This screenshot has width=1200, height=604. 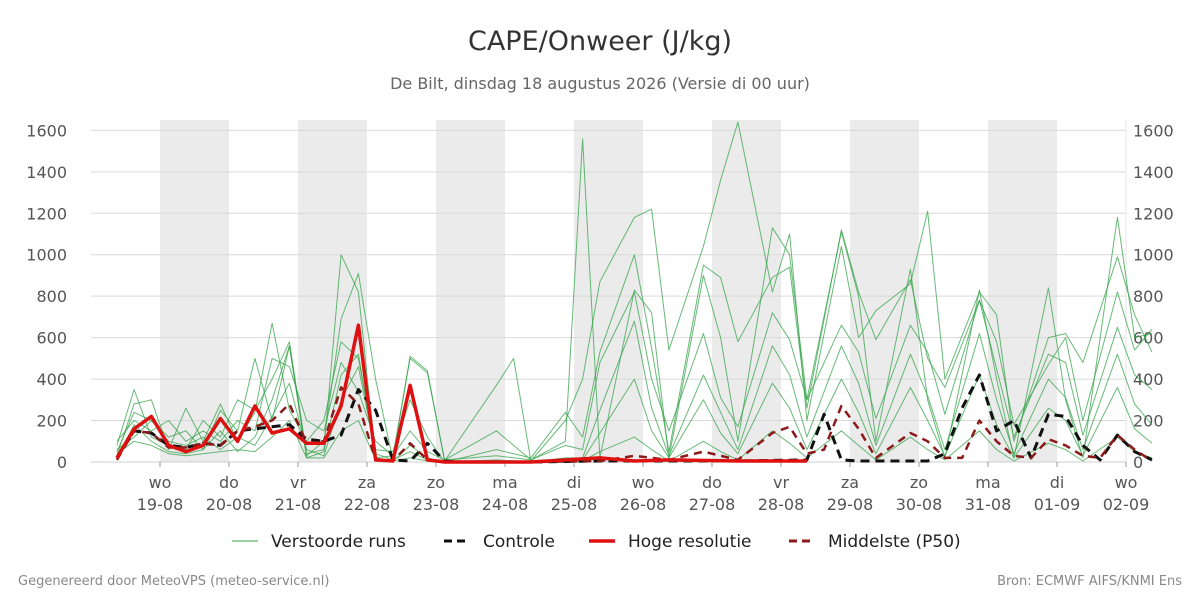 What do you see at coordinates (850, 504) in the screenshot?
I see `x-tick-date: 29-08` at bounding box center [850, 504].